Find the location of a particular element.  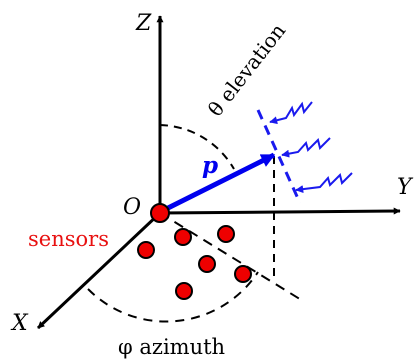

x-axis is located at coordinates (99, 270).